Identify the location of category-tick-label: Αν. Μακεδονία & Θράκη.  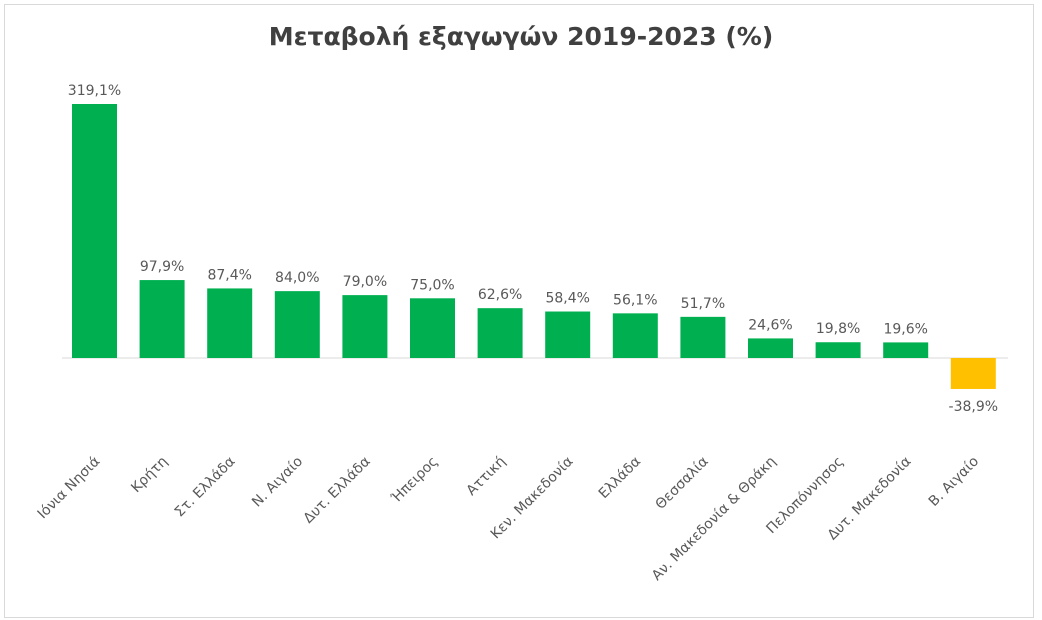
(714, 519).